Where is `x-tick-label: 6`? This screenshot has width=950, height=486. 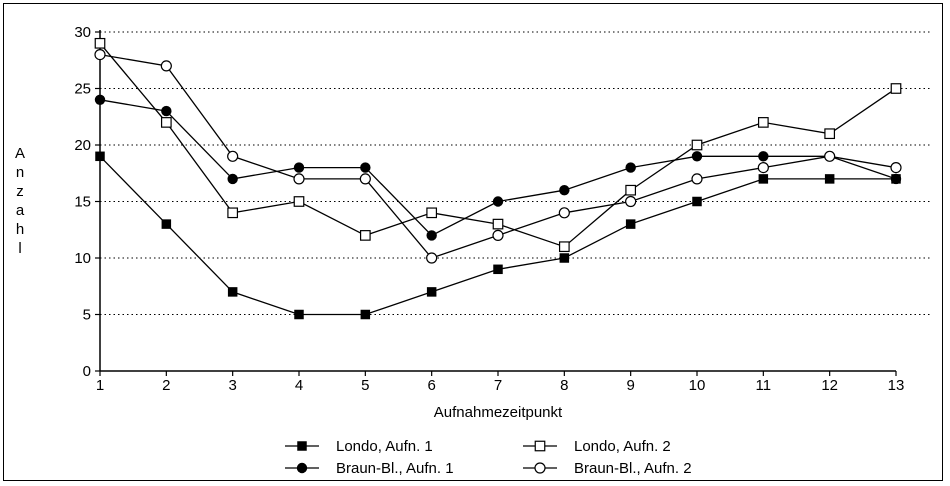
x-tick-label: 6 is located at coordinates (431, 385).